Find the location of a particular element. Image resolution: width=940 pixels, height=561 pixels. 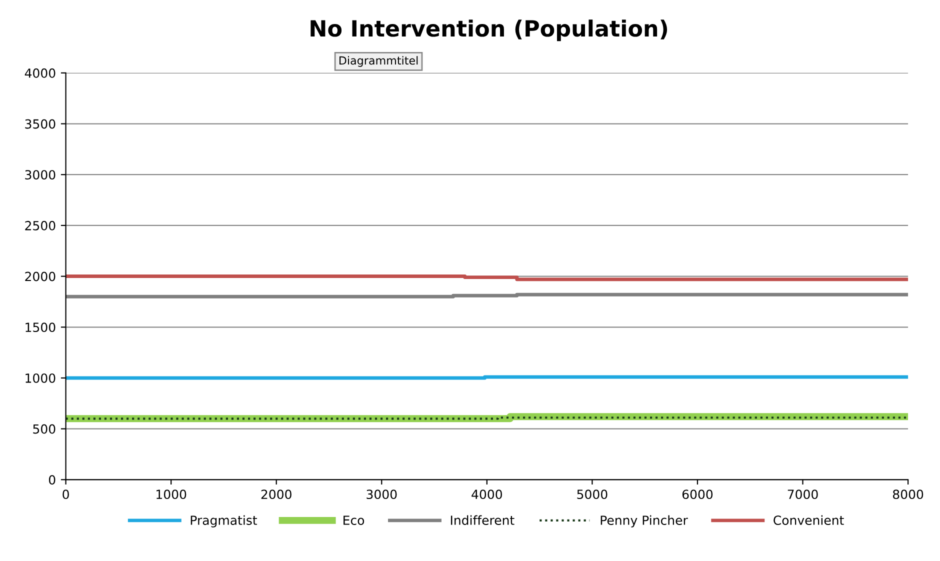

x-tick-label: 1000 is located at coordinates (171, 495).